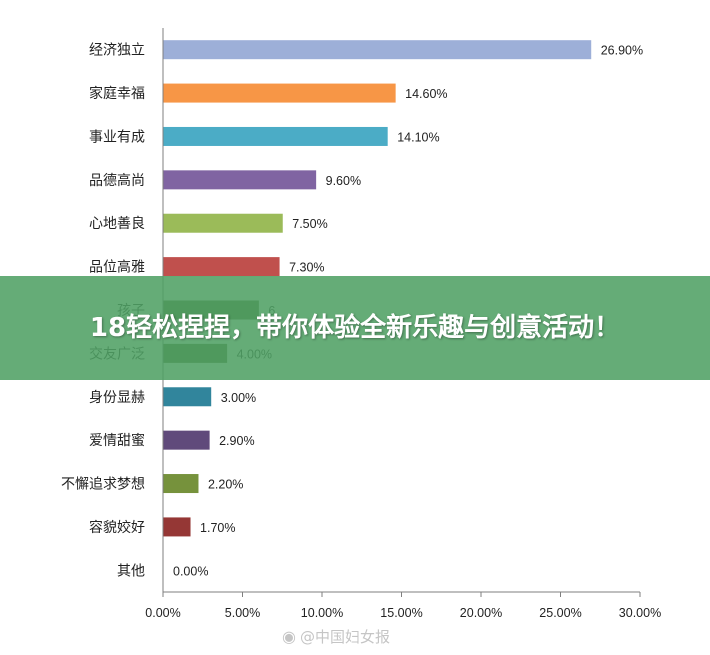  Describe the element at coordinates (640, 613) in the screenshot. I see `x-tick-label: 30.00%` at that location.